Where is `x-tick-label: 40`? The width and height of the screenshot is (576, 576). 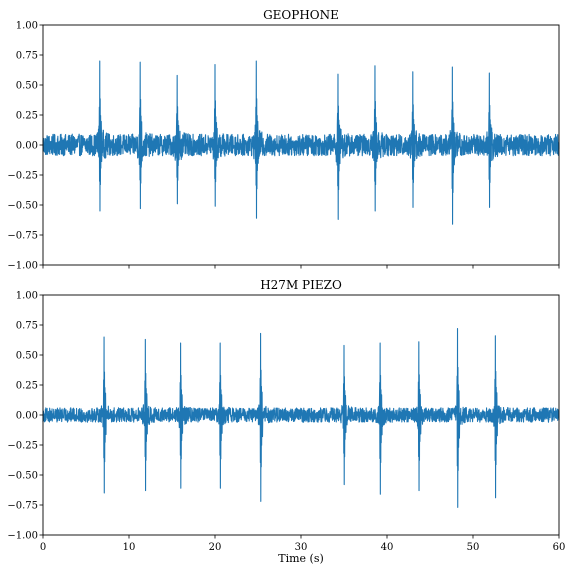
x-tick-label: 40 is located at coordinates (387, 547).